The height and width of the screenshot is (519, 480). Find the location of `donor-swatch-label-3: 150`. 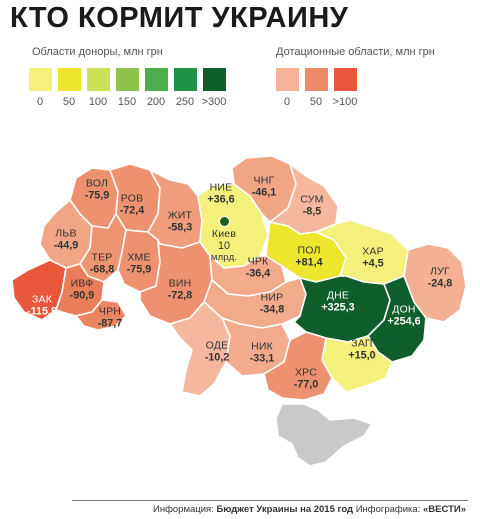

donor-swatch-label-3: 150 is located at coordinates (127, 102).